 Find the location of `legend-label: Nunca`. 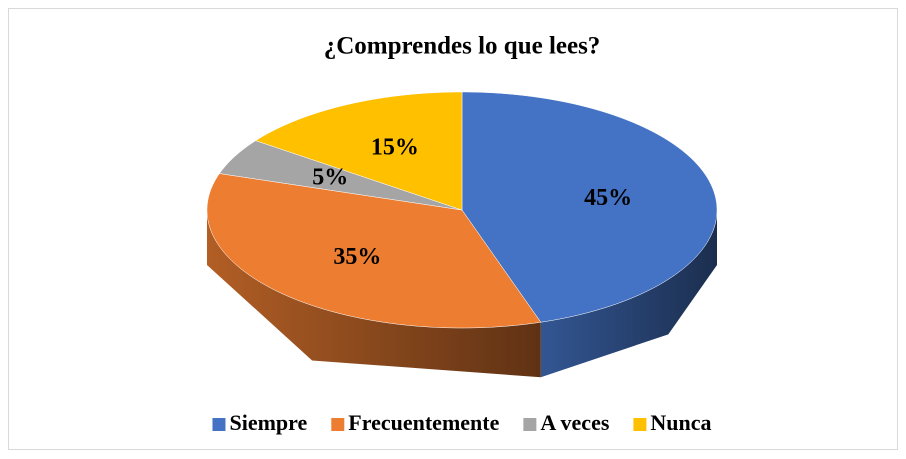

legend-label: Nunca is located at coordinates (680, 422).